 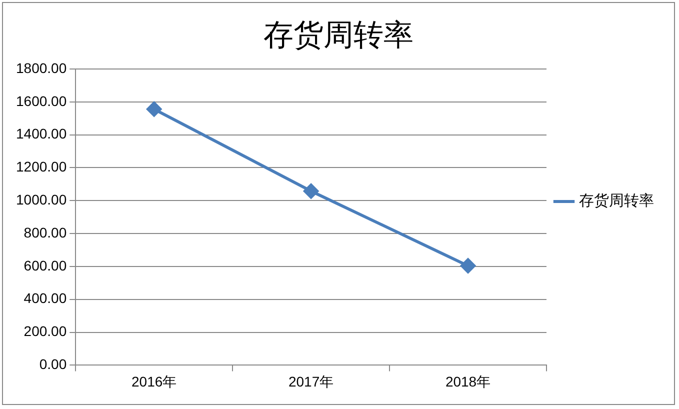 I want to click on y-tick-label: 800.00, so click(x=45, y=232).